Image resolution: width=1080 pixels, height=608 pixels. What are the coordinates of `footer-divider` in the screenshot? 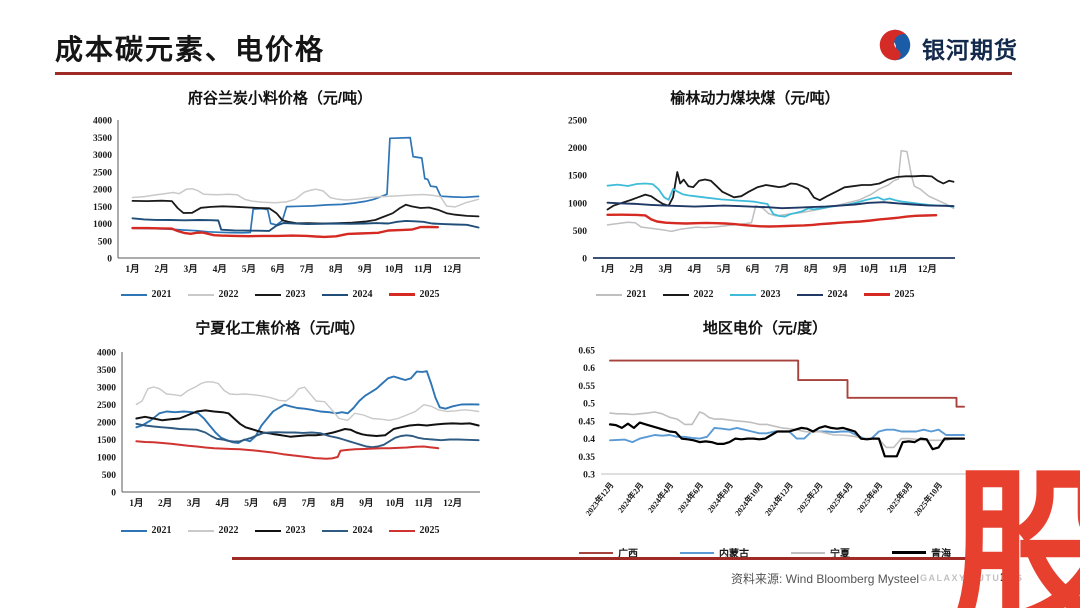 It's located at (622, 558).